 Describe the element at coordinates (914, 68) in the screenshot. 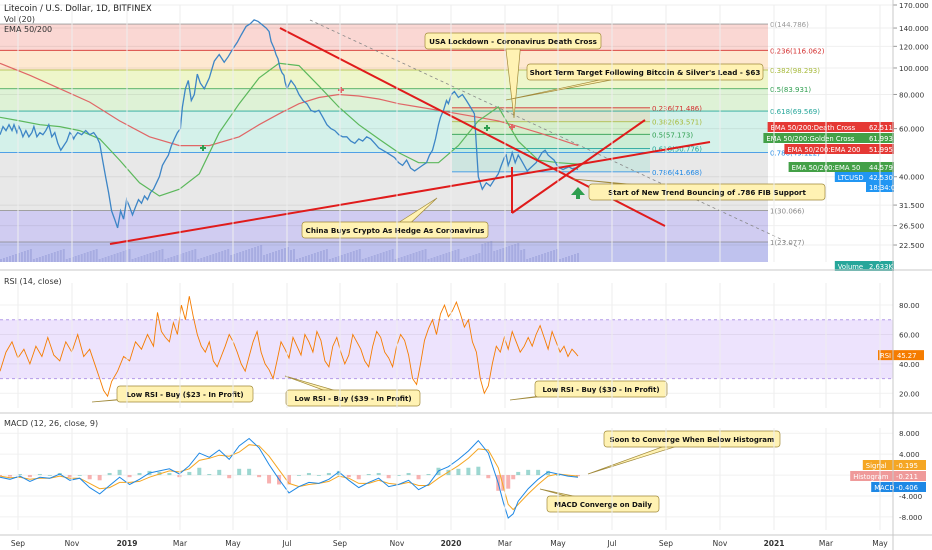

I see `price-tick-label: 100.000` at that location.